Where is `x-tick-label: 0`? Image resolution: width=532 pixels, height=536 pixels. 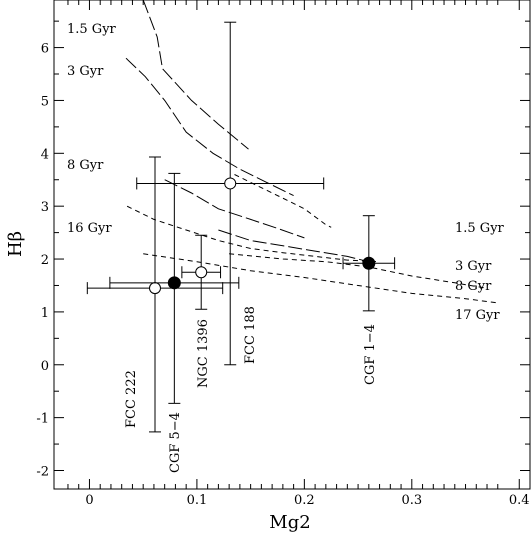 x-tick-label: 0 is located at coordinates (89, 500).